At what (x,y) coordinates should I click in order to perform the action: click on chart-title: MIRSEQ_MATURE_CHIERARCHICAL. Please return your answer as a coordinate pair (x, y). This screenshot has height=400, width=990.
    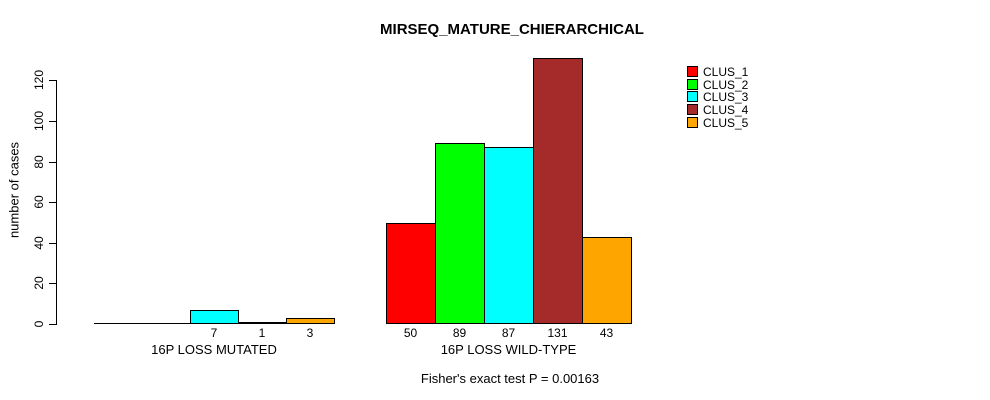
    Looking at the image, I should click on (512, 29).